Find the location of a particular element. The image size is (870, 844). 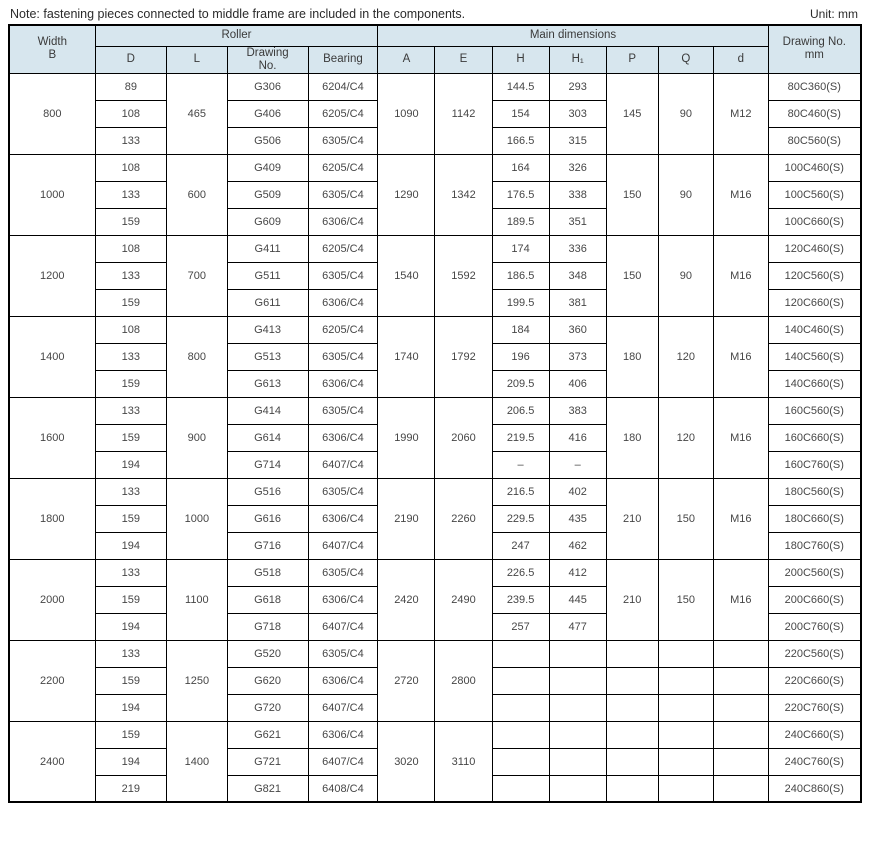

roller-drawing-no-cell: G413 is located at coordinates (267, 329).